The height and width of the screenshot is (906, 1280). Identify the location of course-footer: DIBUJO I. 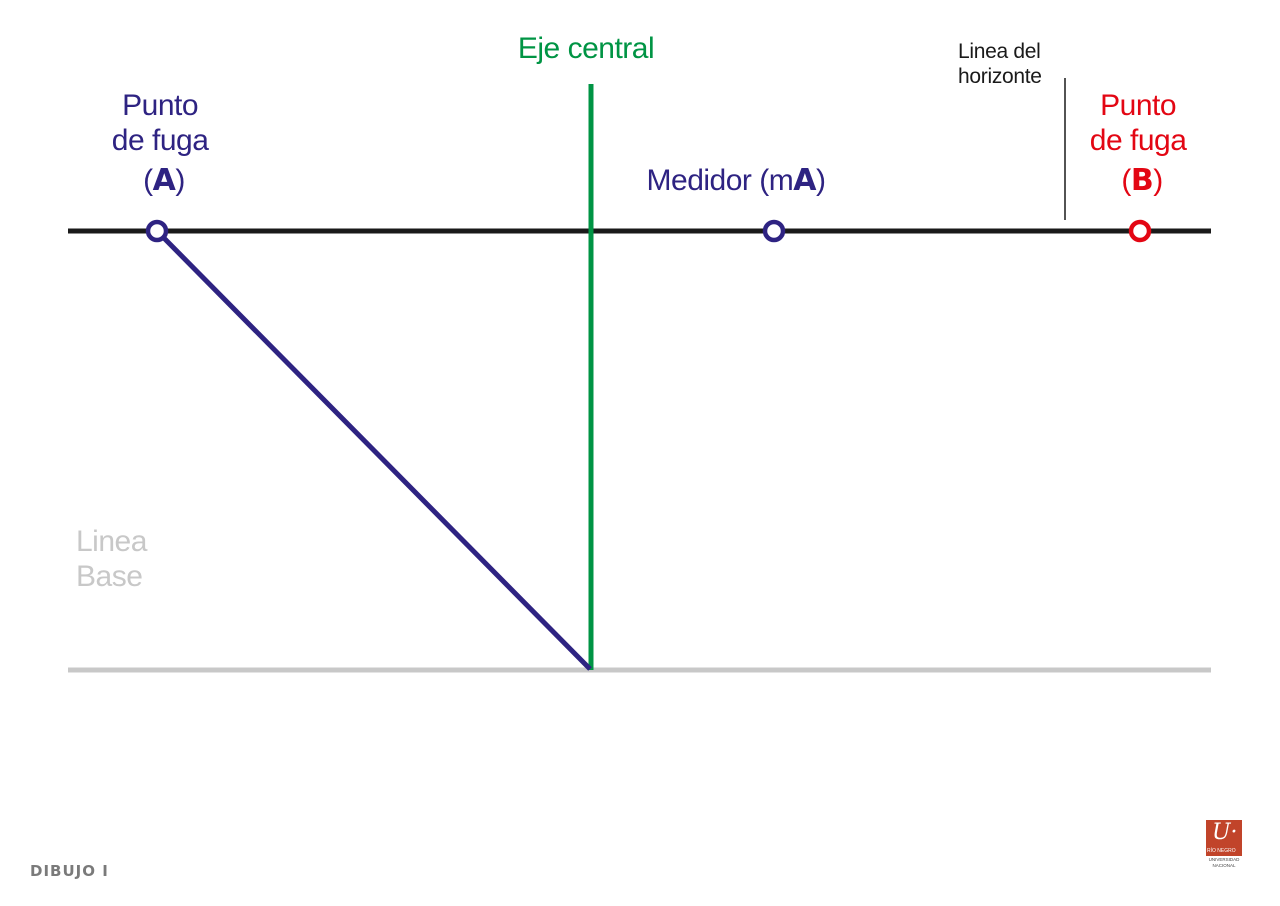
(69, 871).